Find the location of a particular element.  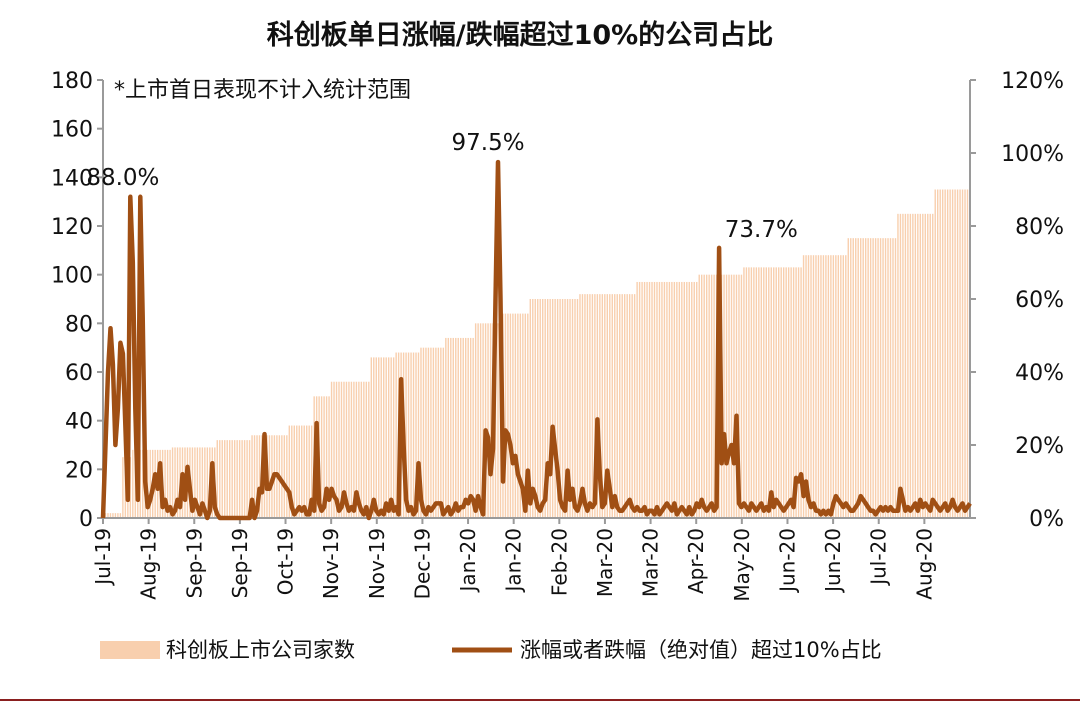

right-y-tick-label: 100% is located at coordinates (1032, 154).